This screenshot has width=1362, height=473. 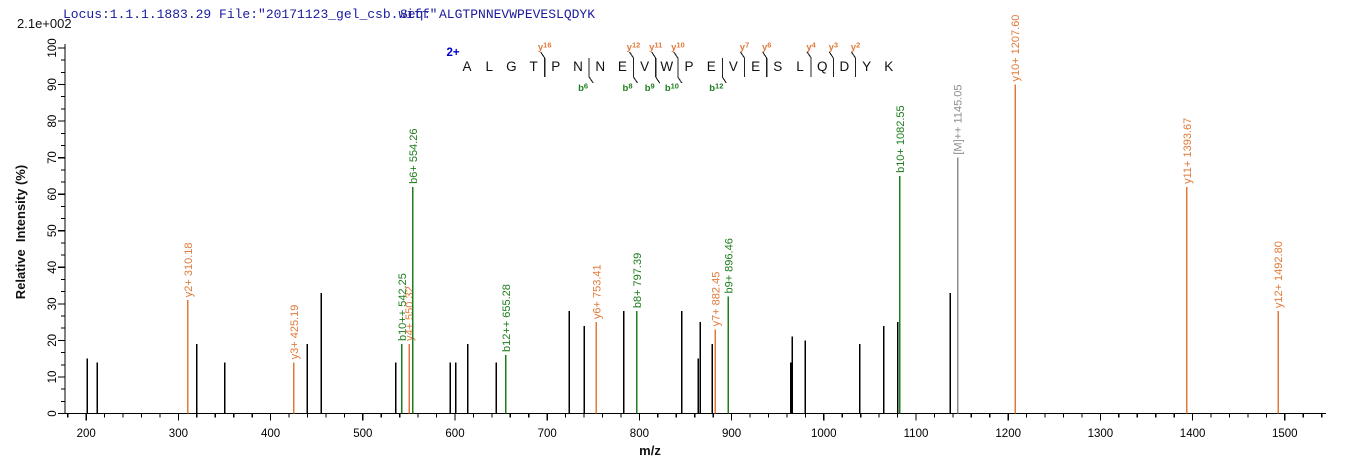 I want to click on peak-label: b8+ 797.39, so click(x=638, y=280).